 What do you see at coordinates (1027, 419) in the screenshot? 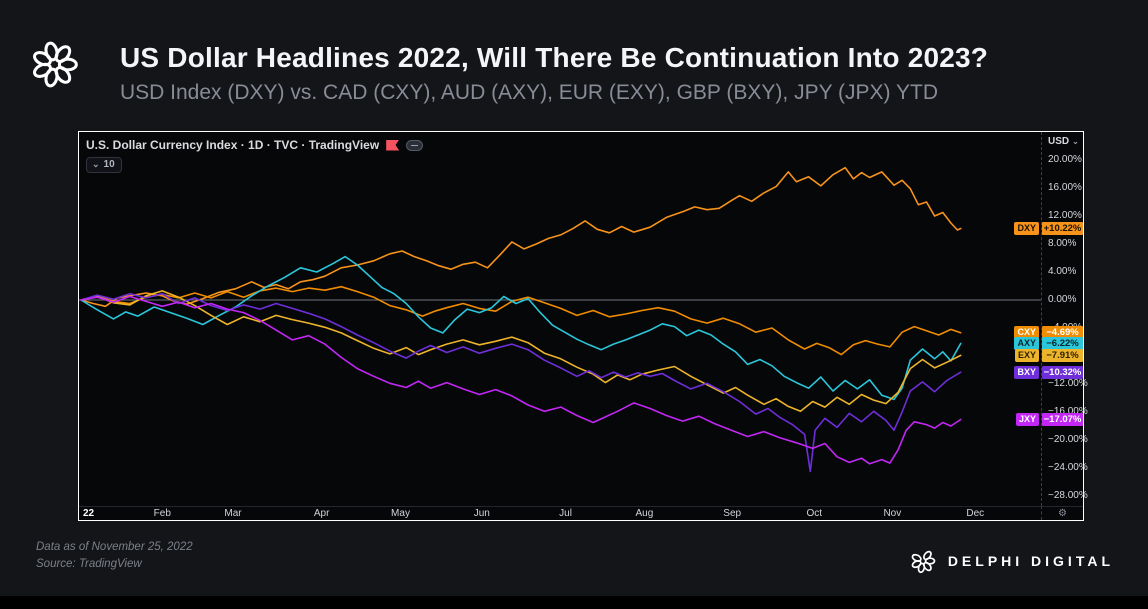
I see `ticker-tag-JXY: JXY` at bounding box center [1027, 419].